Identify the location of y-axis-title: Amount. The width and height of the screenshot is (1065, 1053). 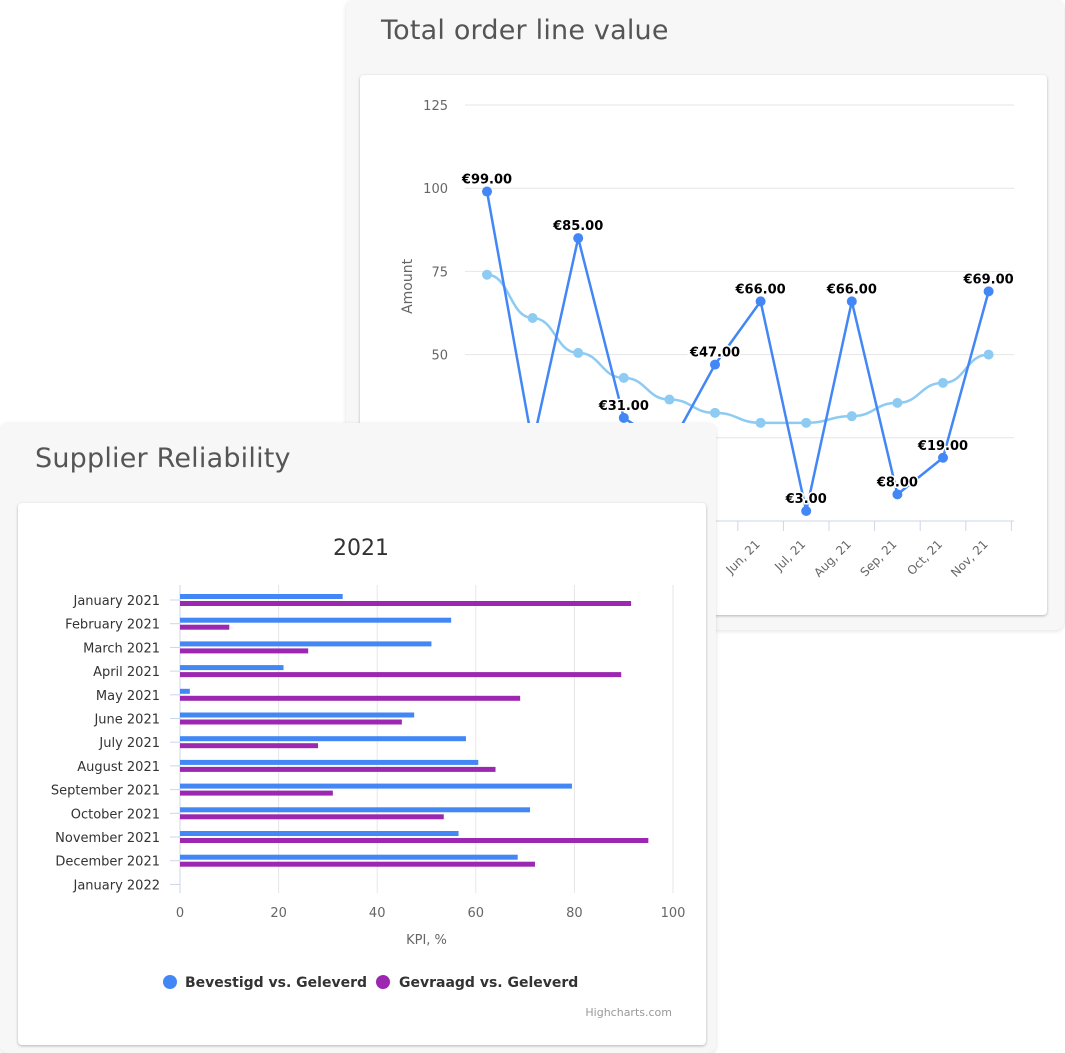
(408, 286).